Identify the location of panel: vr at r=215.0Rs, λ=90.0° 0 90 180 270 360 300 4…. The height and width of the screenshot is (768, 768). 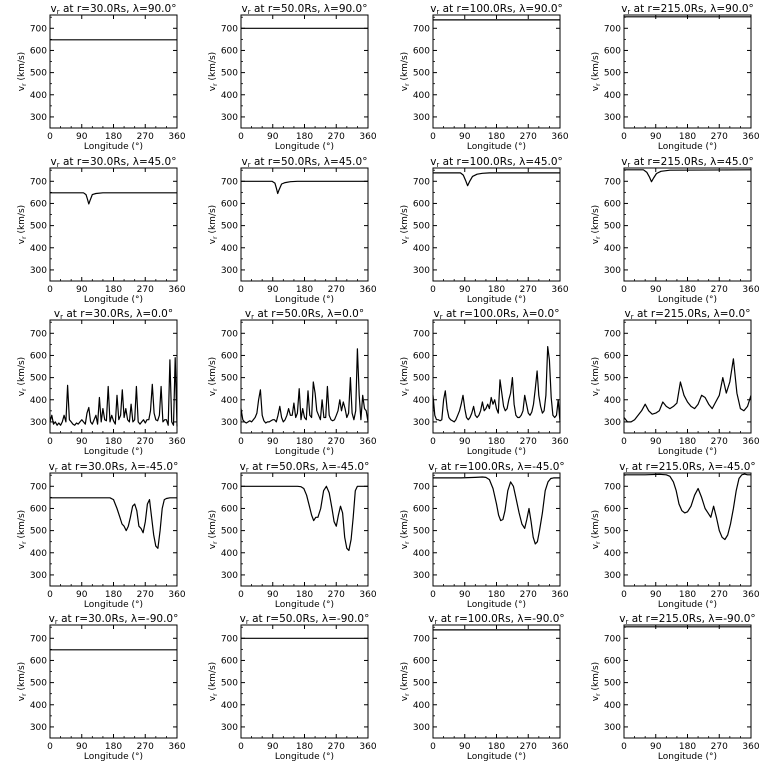
(675, 77).